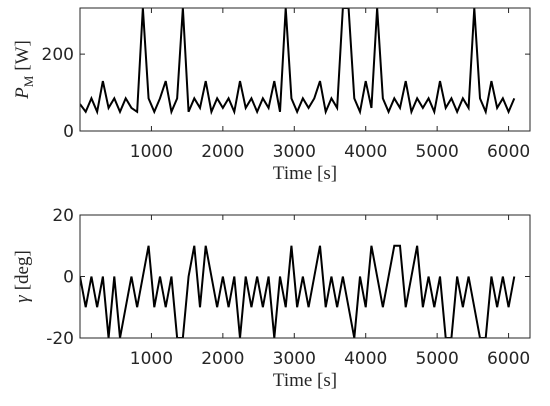 The width and height of the screenshot is (550, 406). What do you see at coordinates (22, 299) in the screenshot?
I see `y-label-symbol: γ` at bounding box center [22, 299].